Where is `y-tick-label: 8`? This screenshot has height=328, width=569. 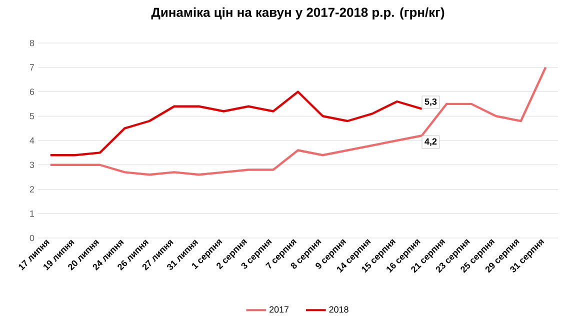
y-tick-label: 8 is located at coordinates (32, 43).